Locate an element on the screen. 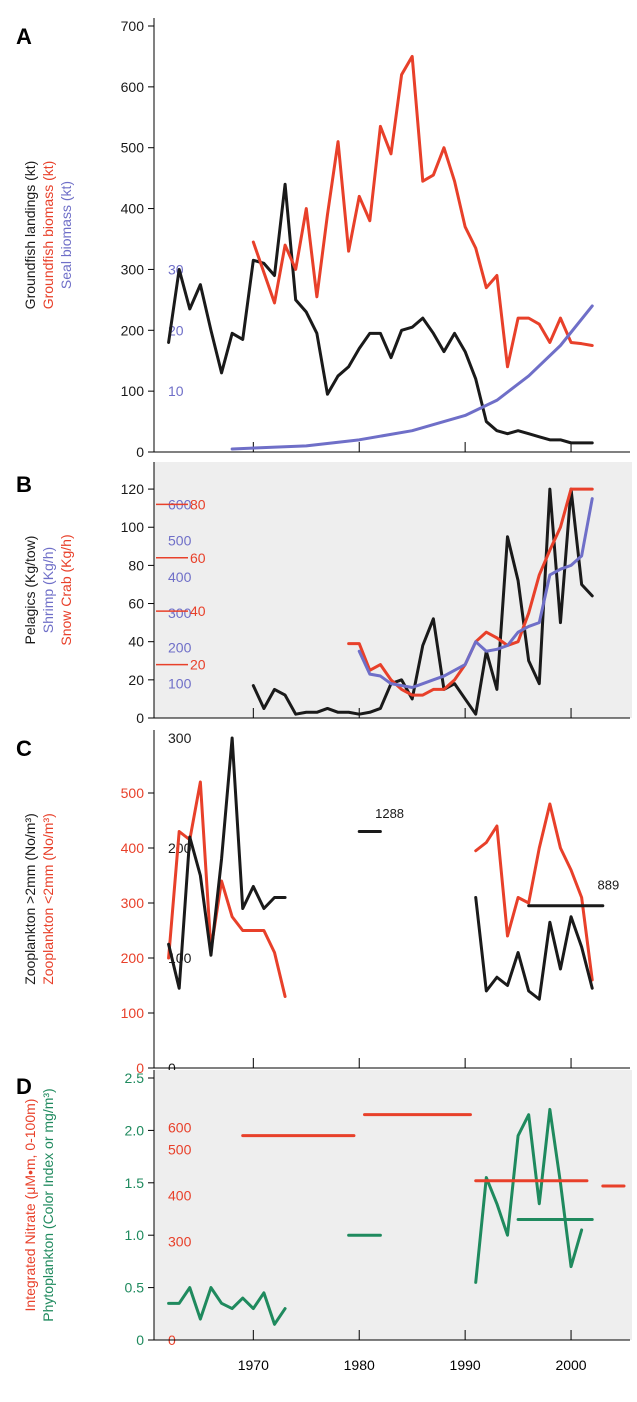  y-tick-label: 2.5 is located at coordinates (135, 1078).